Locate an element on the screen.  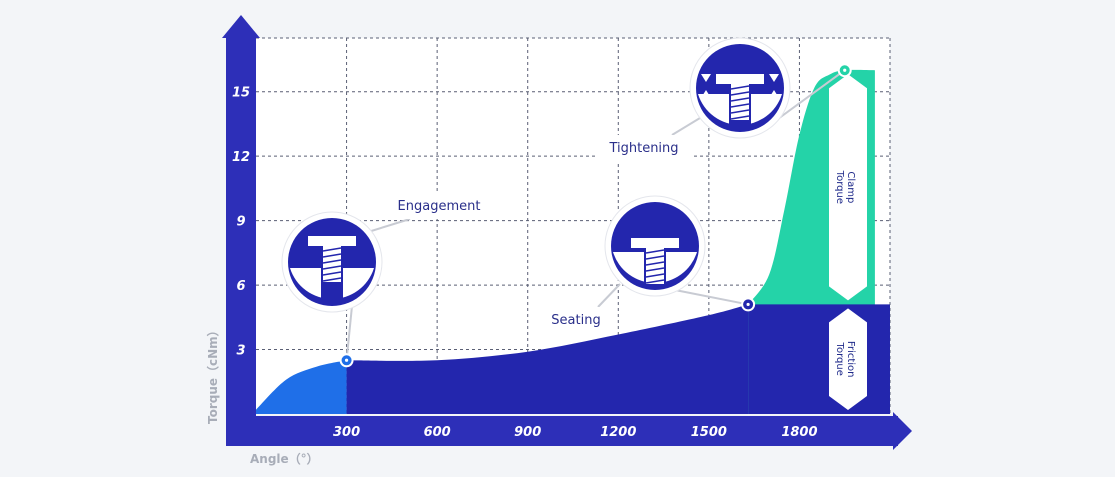
bolt-tightening-icon is located at coordinates (740, 102).